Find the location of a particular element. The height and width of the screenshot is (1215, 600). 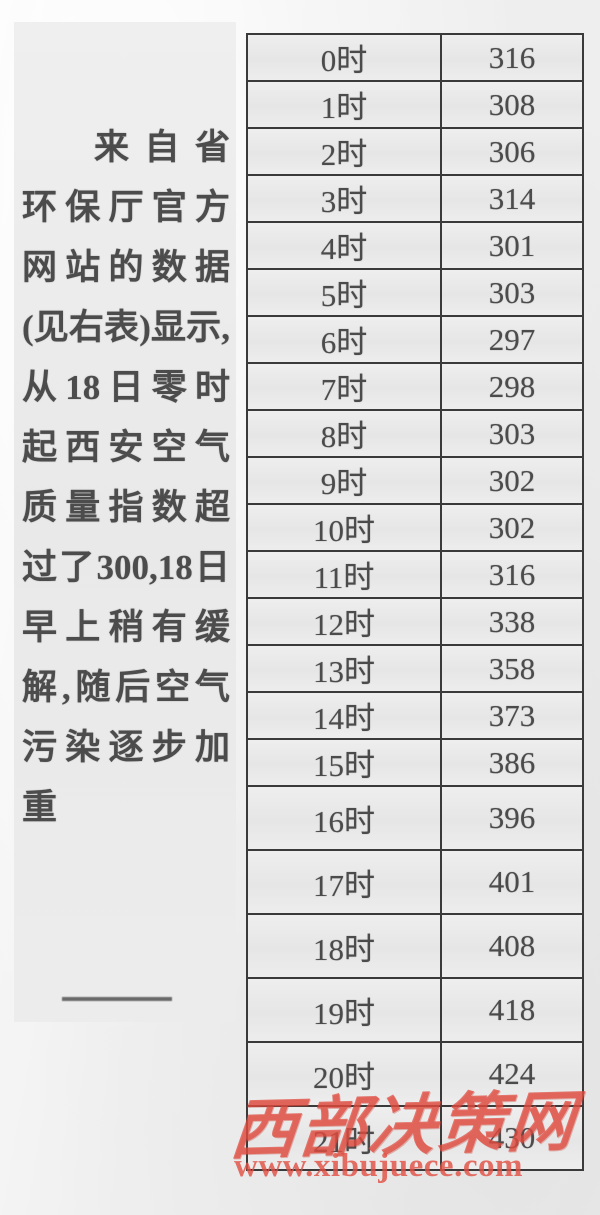

cell-aqi-value: 308 is located at coordinates (512, 104).